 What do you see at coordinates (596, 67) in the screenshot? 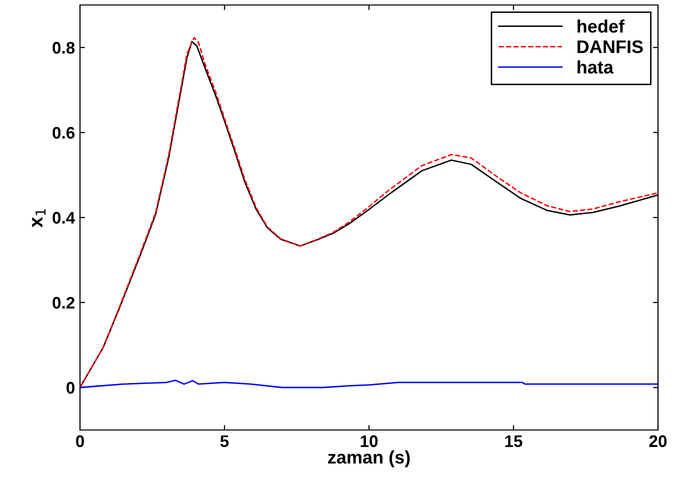
I see `legend-label: hata` at bounding box center [596, 67].